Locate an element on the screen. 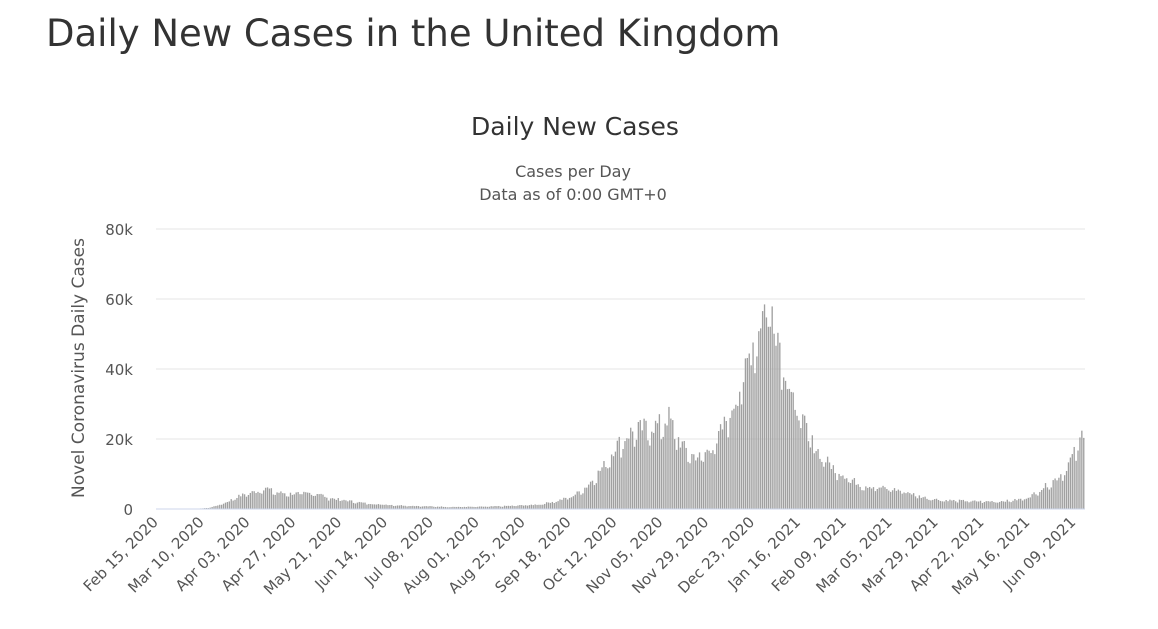 This screenshot has height=629, width=1158. page-title: Daily New Cases in the United Kingdom is located at coordinates (413, 33).